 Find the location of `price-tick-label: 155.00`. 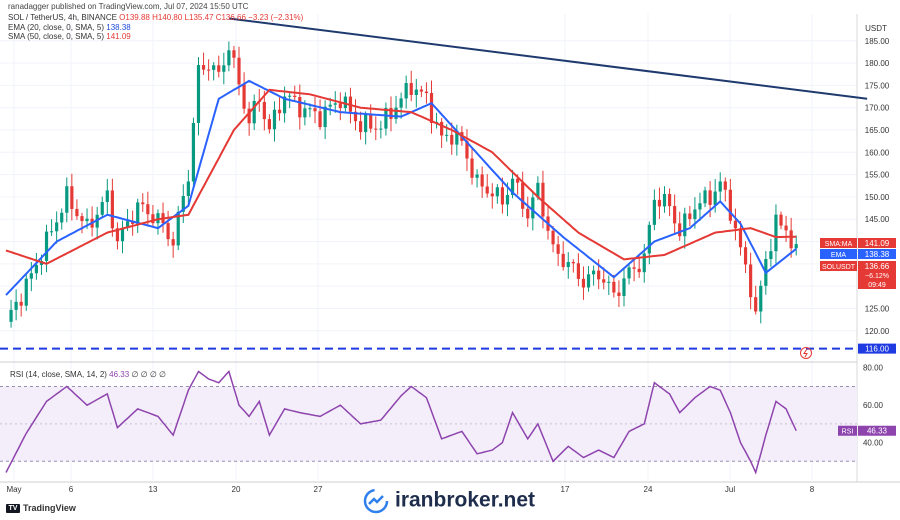

price-tick-label: 155.00 is located at coordinates (877, 175).